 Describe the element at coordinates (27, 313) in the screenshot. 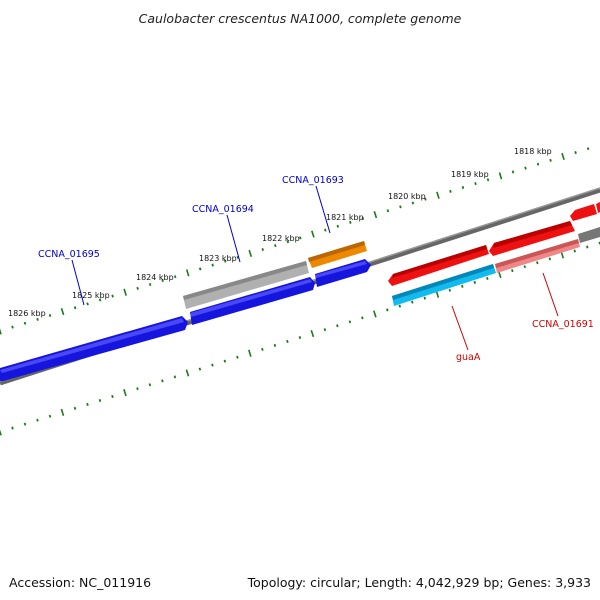

I see `tick-label: 1826 kbp` at that location.